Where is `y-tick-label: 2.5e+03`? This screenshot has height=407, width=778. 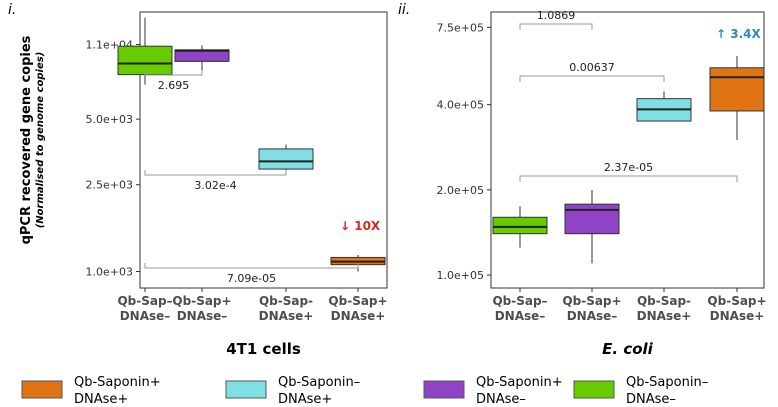 y-tick-label: 2.5e+03 is located at coordinates (109, 185).